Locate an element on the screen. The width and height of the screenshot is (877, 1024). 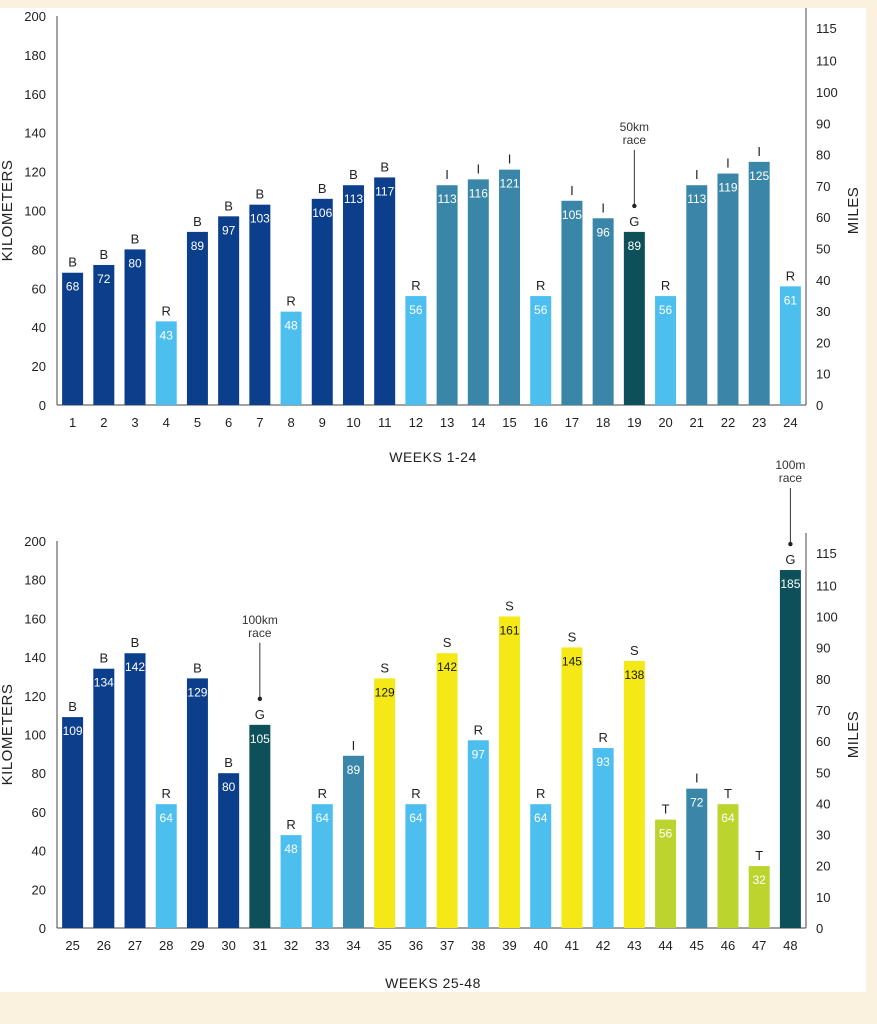
bar-value-label: 121 is located at coordinates (510, 184).